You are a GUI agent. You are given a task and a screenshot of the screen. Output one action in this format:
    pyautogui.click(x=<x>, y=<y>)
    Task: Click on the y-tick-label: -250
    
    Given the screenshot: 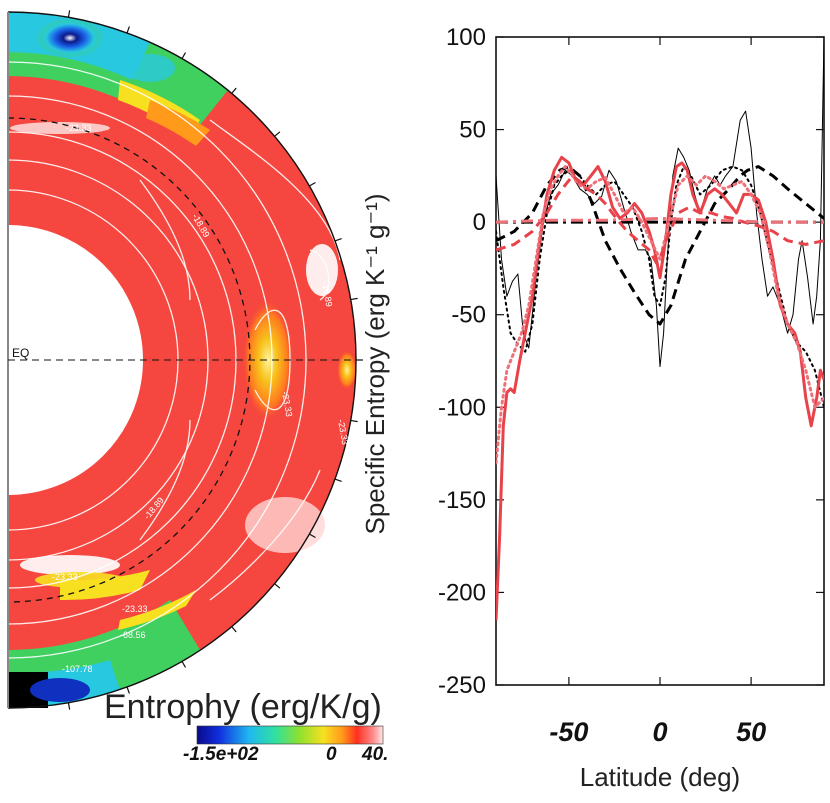 What is the action you would take?
    pyautogui.click(x=462, y=685)
    